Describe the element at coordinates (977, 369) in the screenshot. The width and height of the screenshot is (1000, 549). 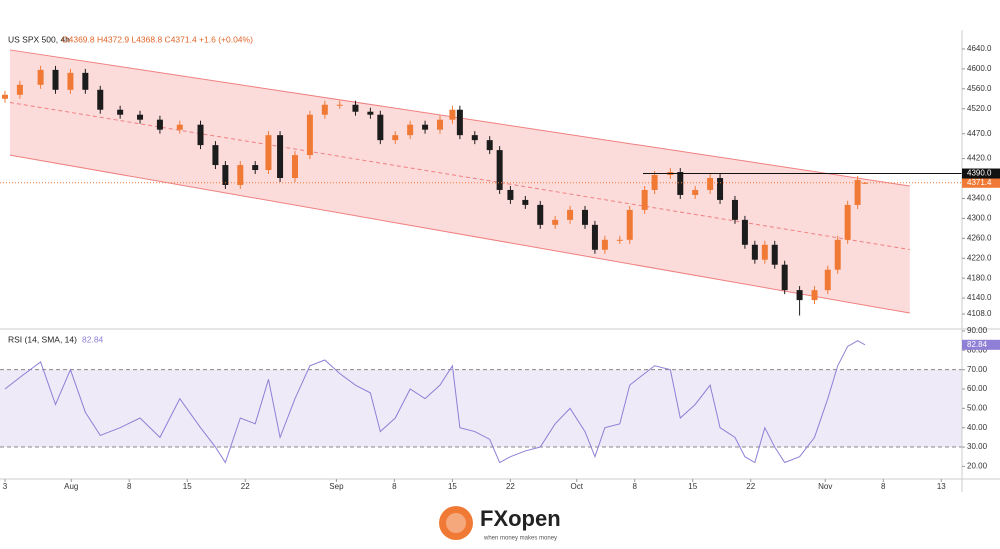
I see `y-tick-label: 70.00` at that location.